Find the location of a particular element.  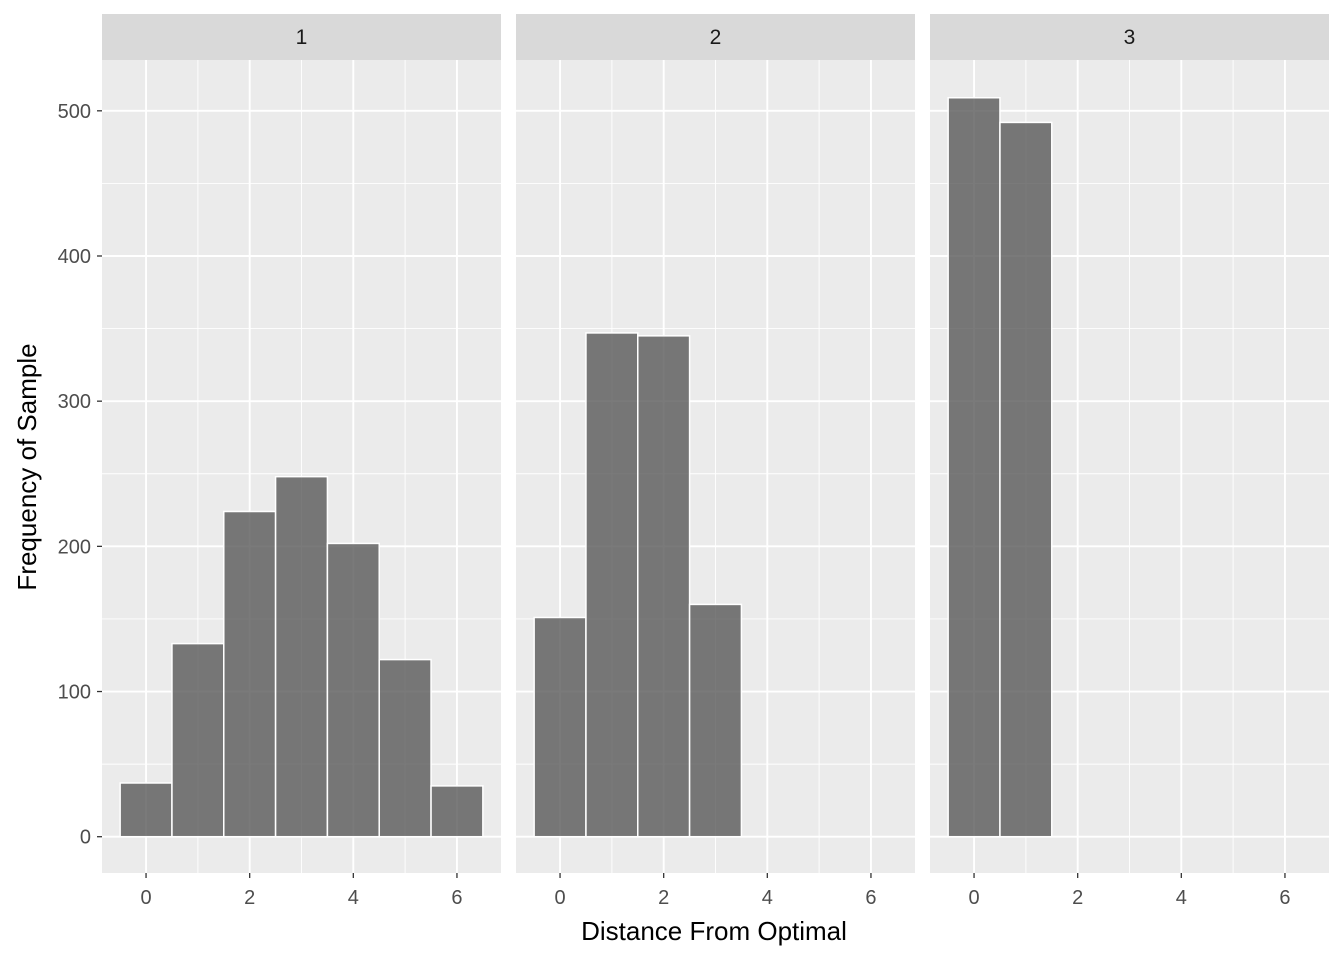

facet-strip-label: 3 is located at coordinates (1130, 37).